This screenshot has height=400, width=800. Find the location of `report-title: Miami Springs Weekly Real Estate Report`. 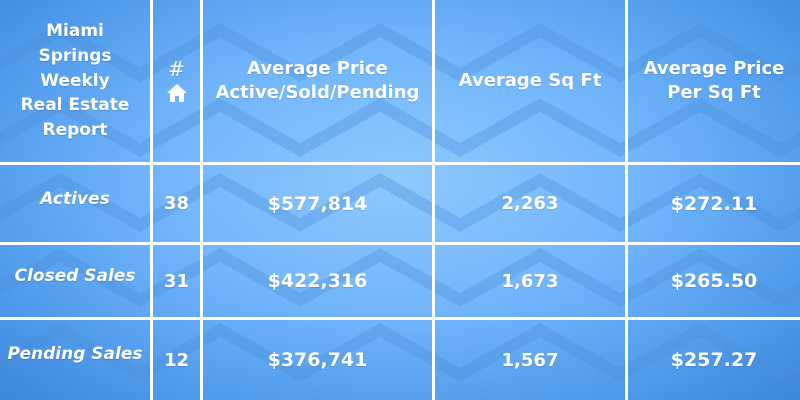

report-title: Miami Springs Weekly Real Estate Report is located at coordinates (75, 81).